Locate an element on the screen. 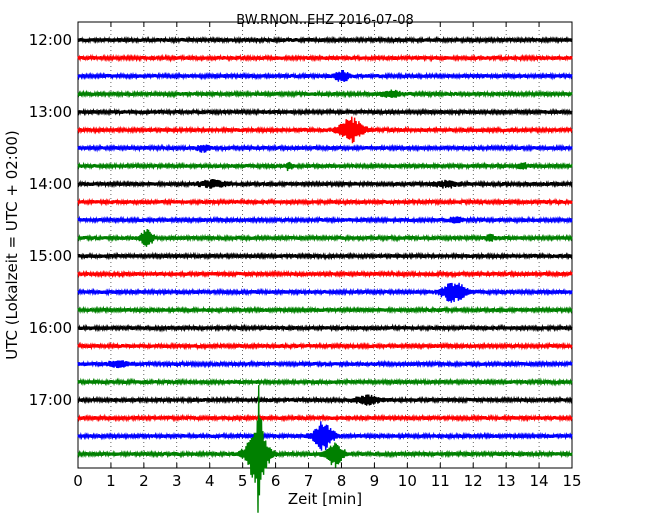 The width and height of the screenshot is (650, 520). x-tick-label-12: 12 is located at coordinates (473, 481).